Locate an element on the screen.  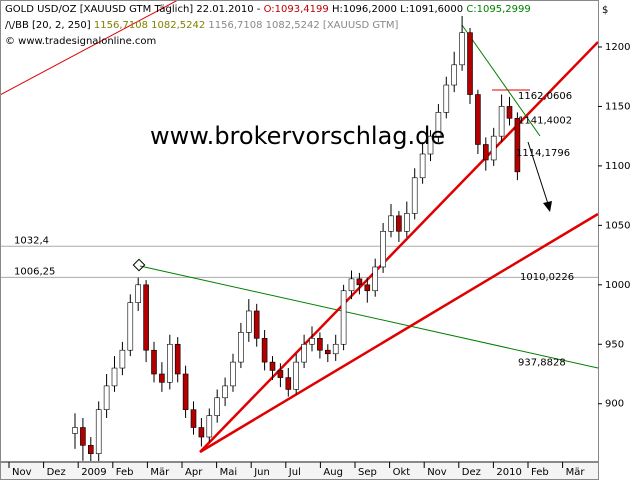
x-tick-label: Apr is located at coordinates (194, 472).